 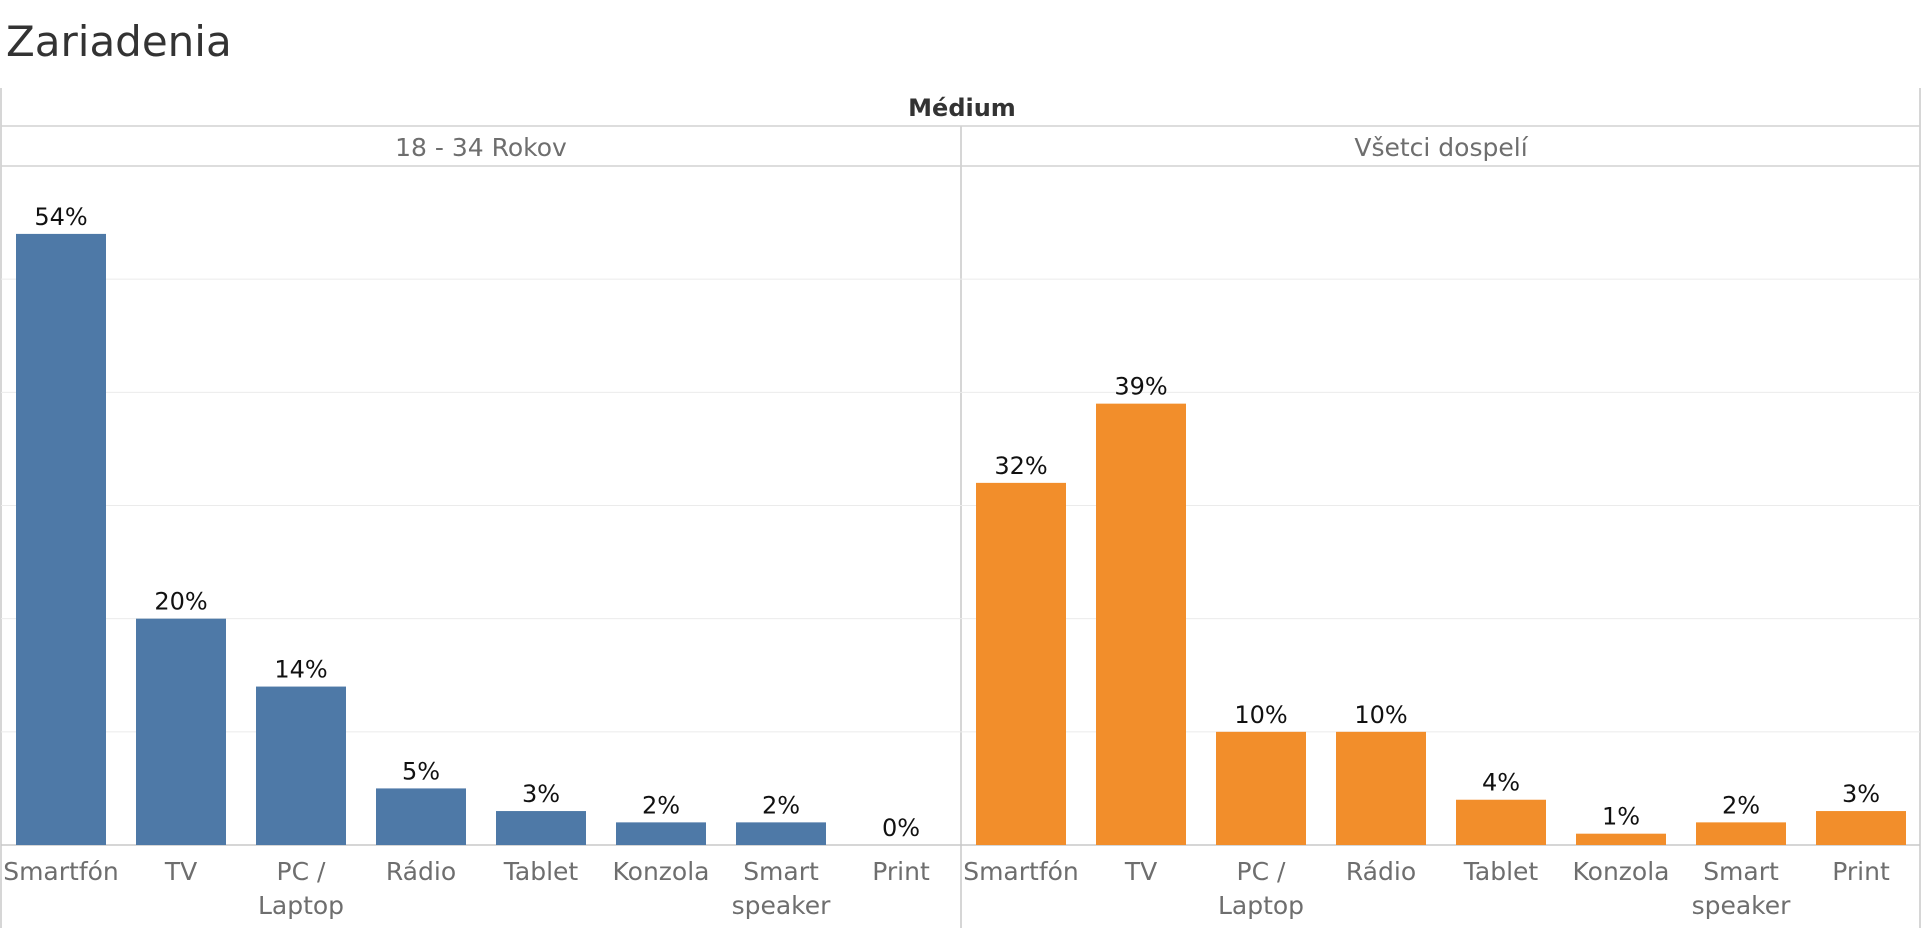 I want to click on data-label: 4%, so click(x=1501, y=783).